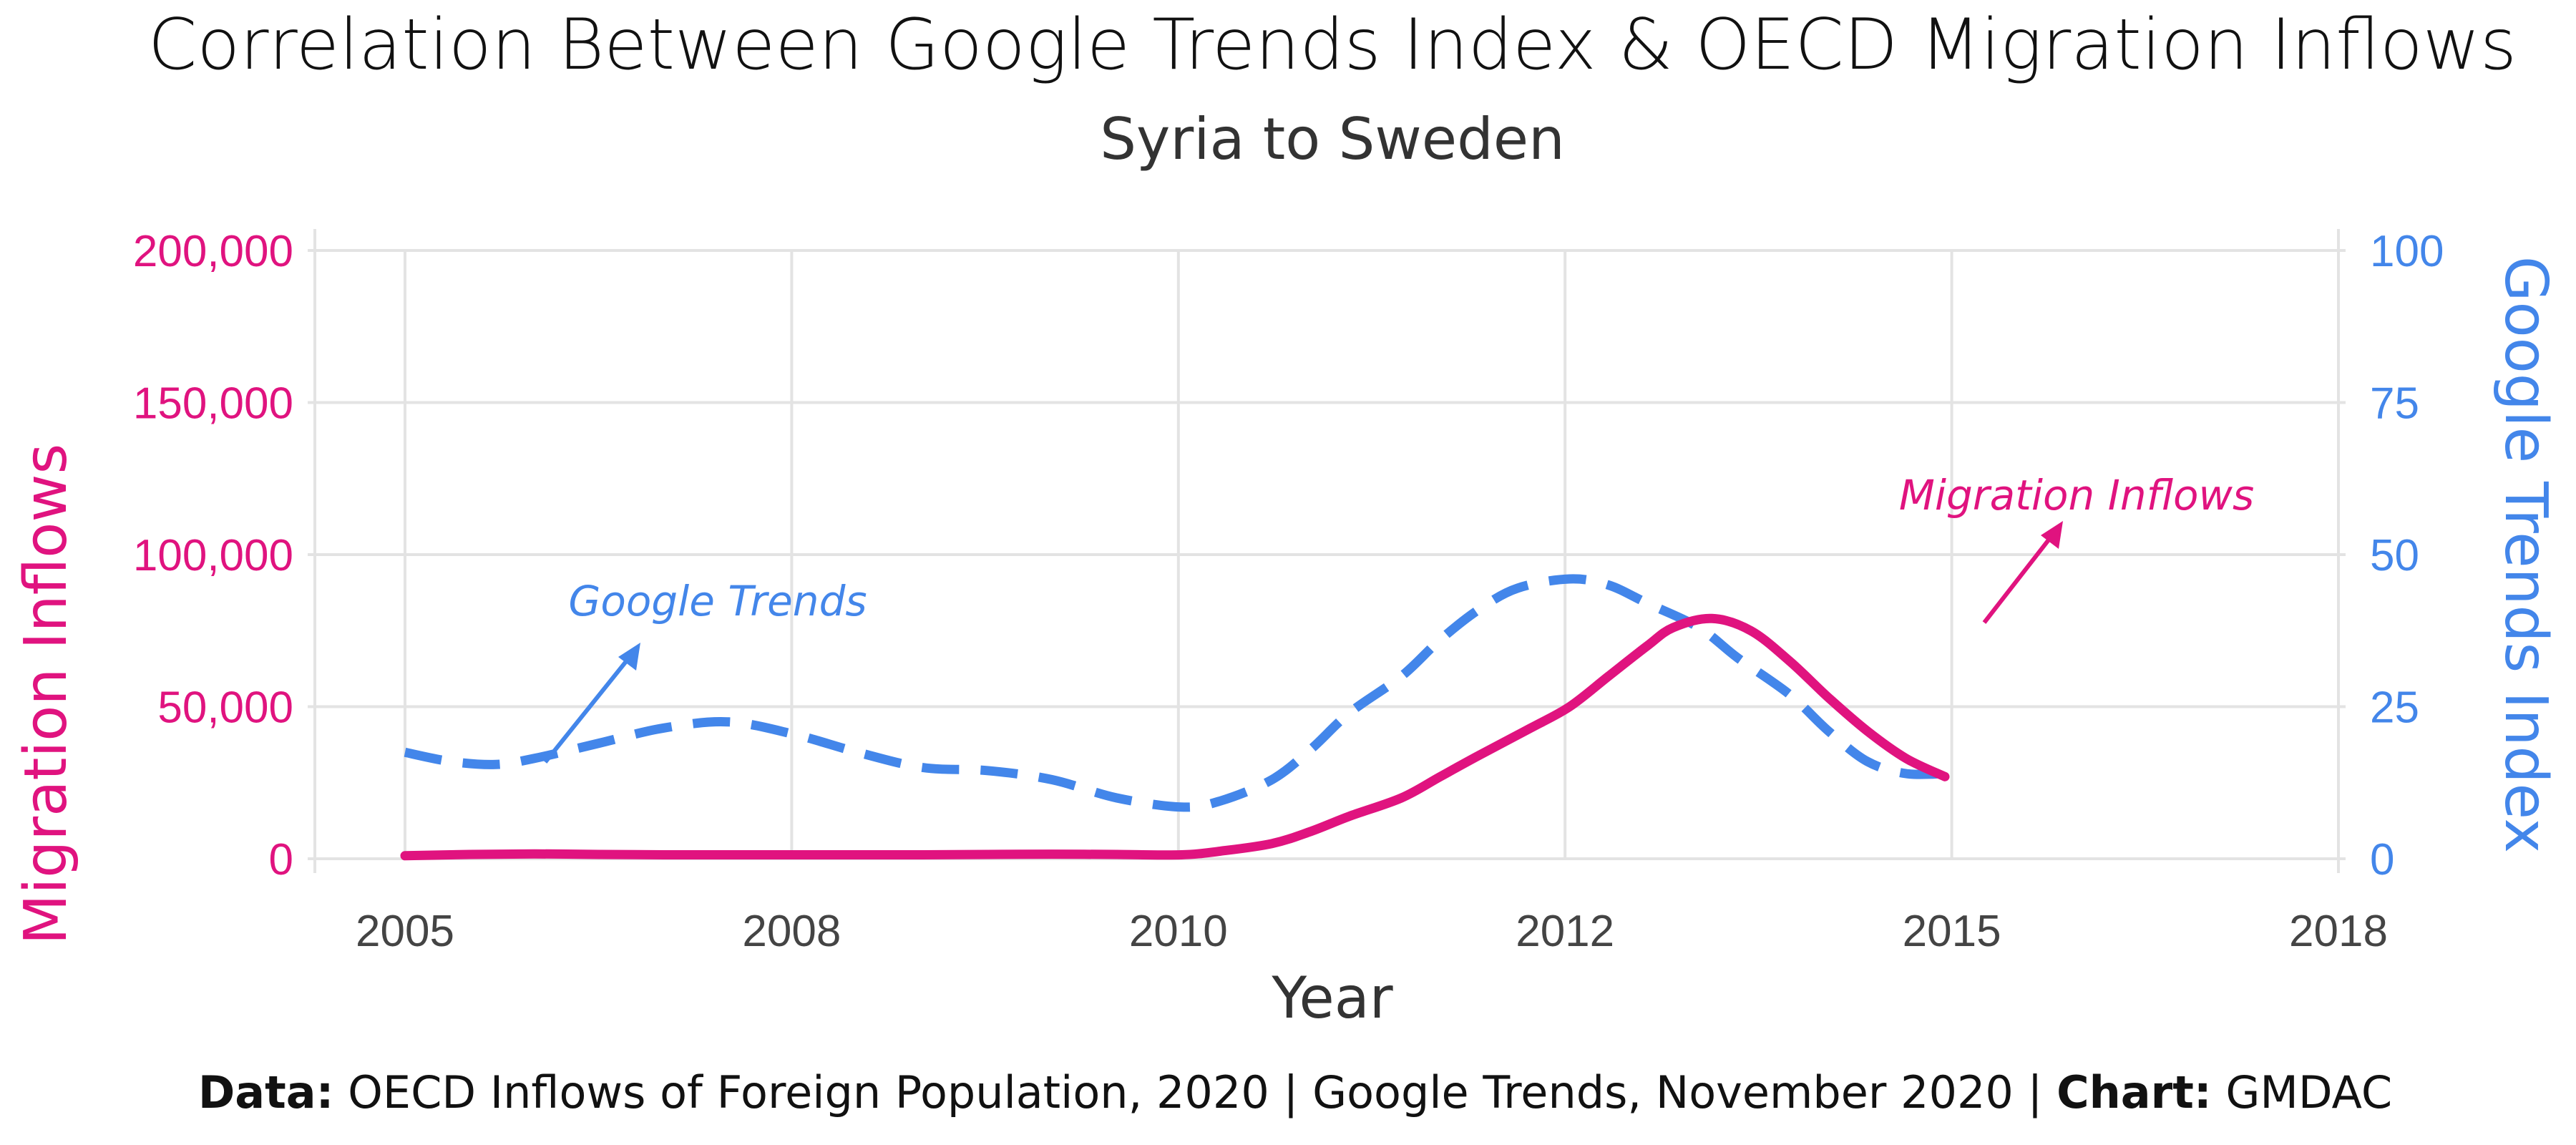 The height and width of the screenshot is (1145, 2576). I want to click on series-line-migration-inflows, so click(1175, 737).